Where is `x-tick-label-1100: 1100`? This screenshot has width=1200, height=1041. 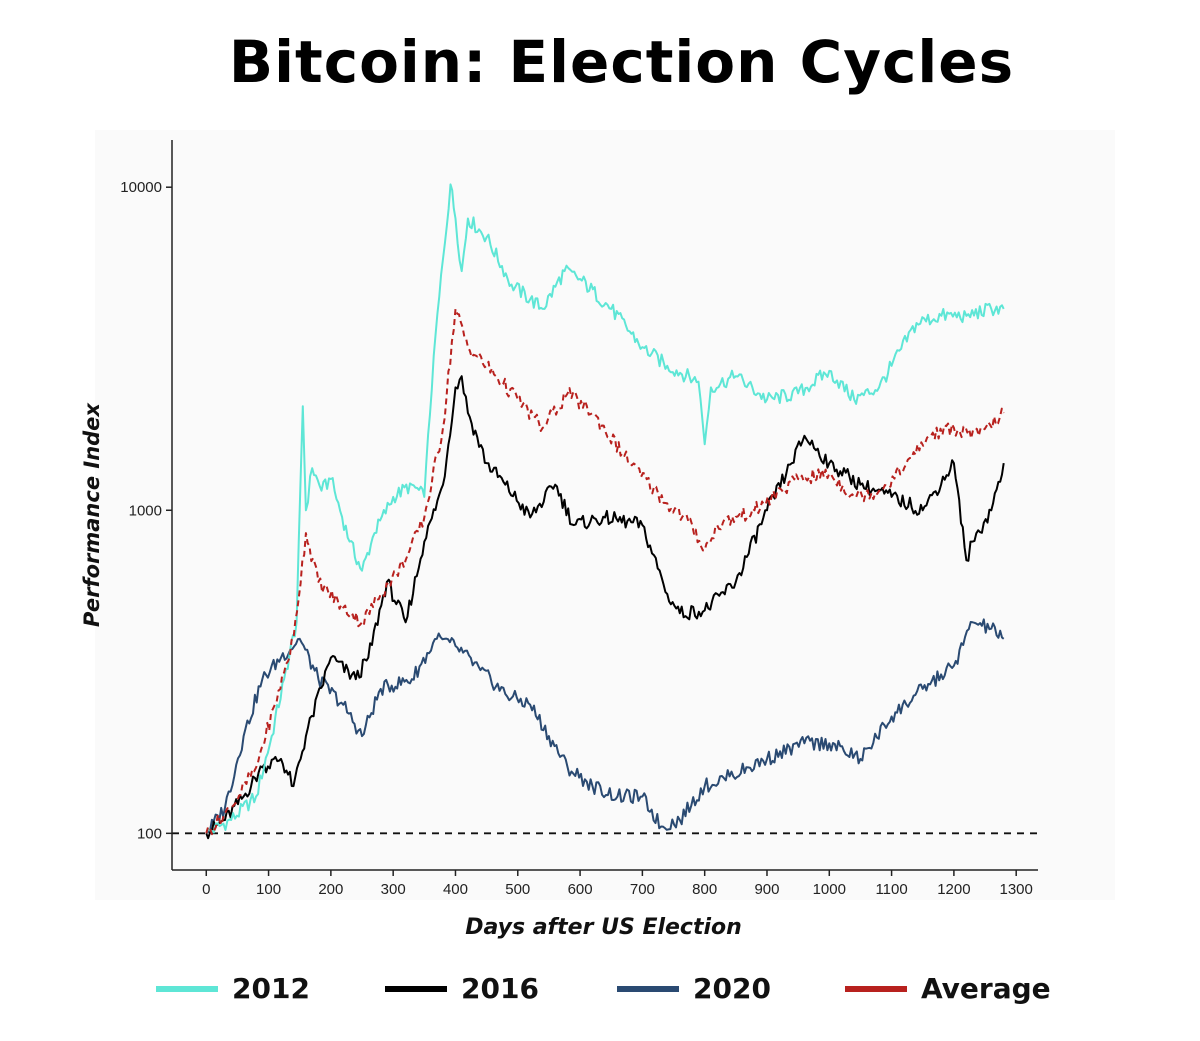 x-tick-label-1100: 1100 is located at coordinates (891, 889).